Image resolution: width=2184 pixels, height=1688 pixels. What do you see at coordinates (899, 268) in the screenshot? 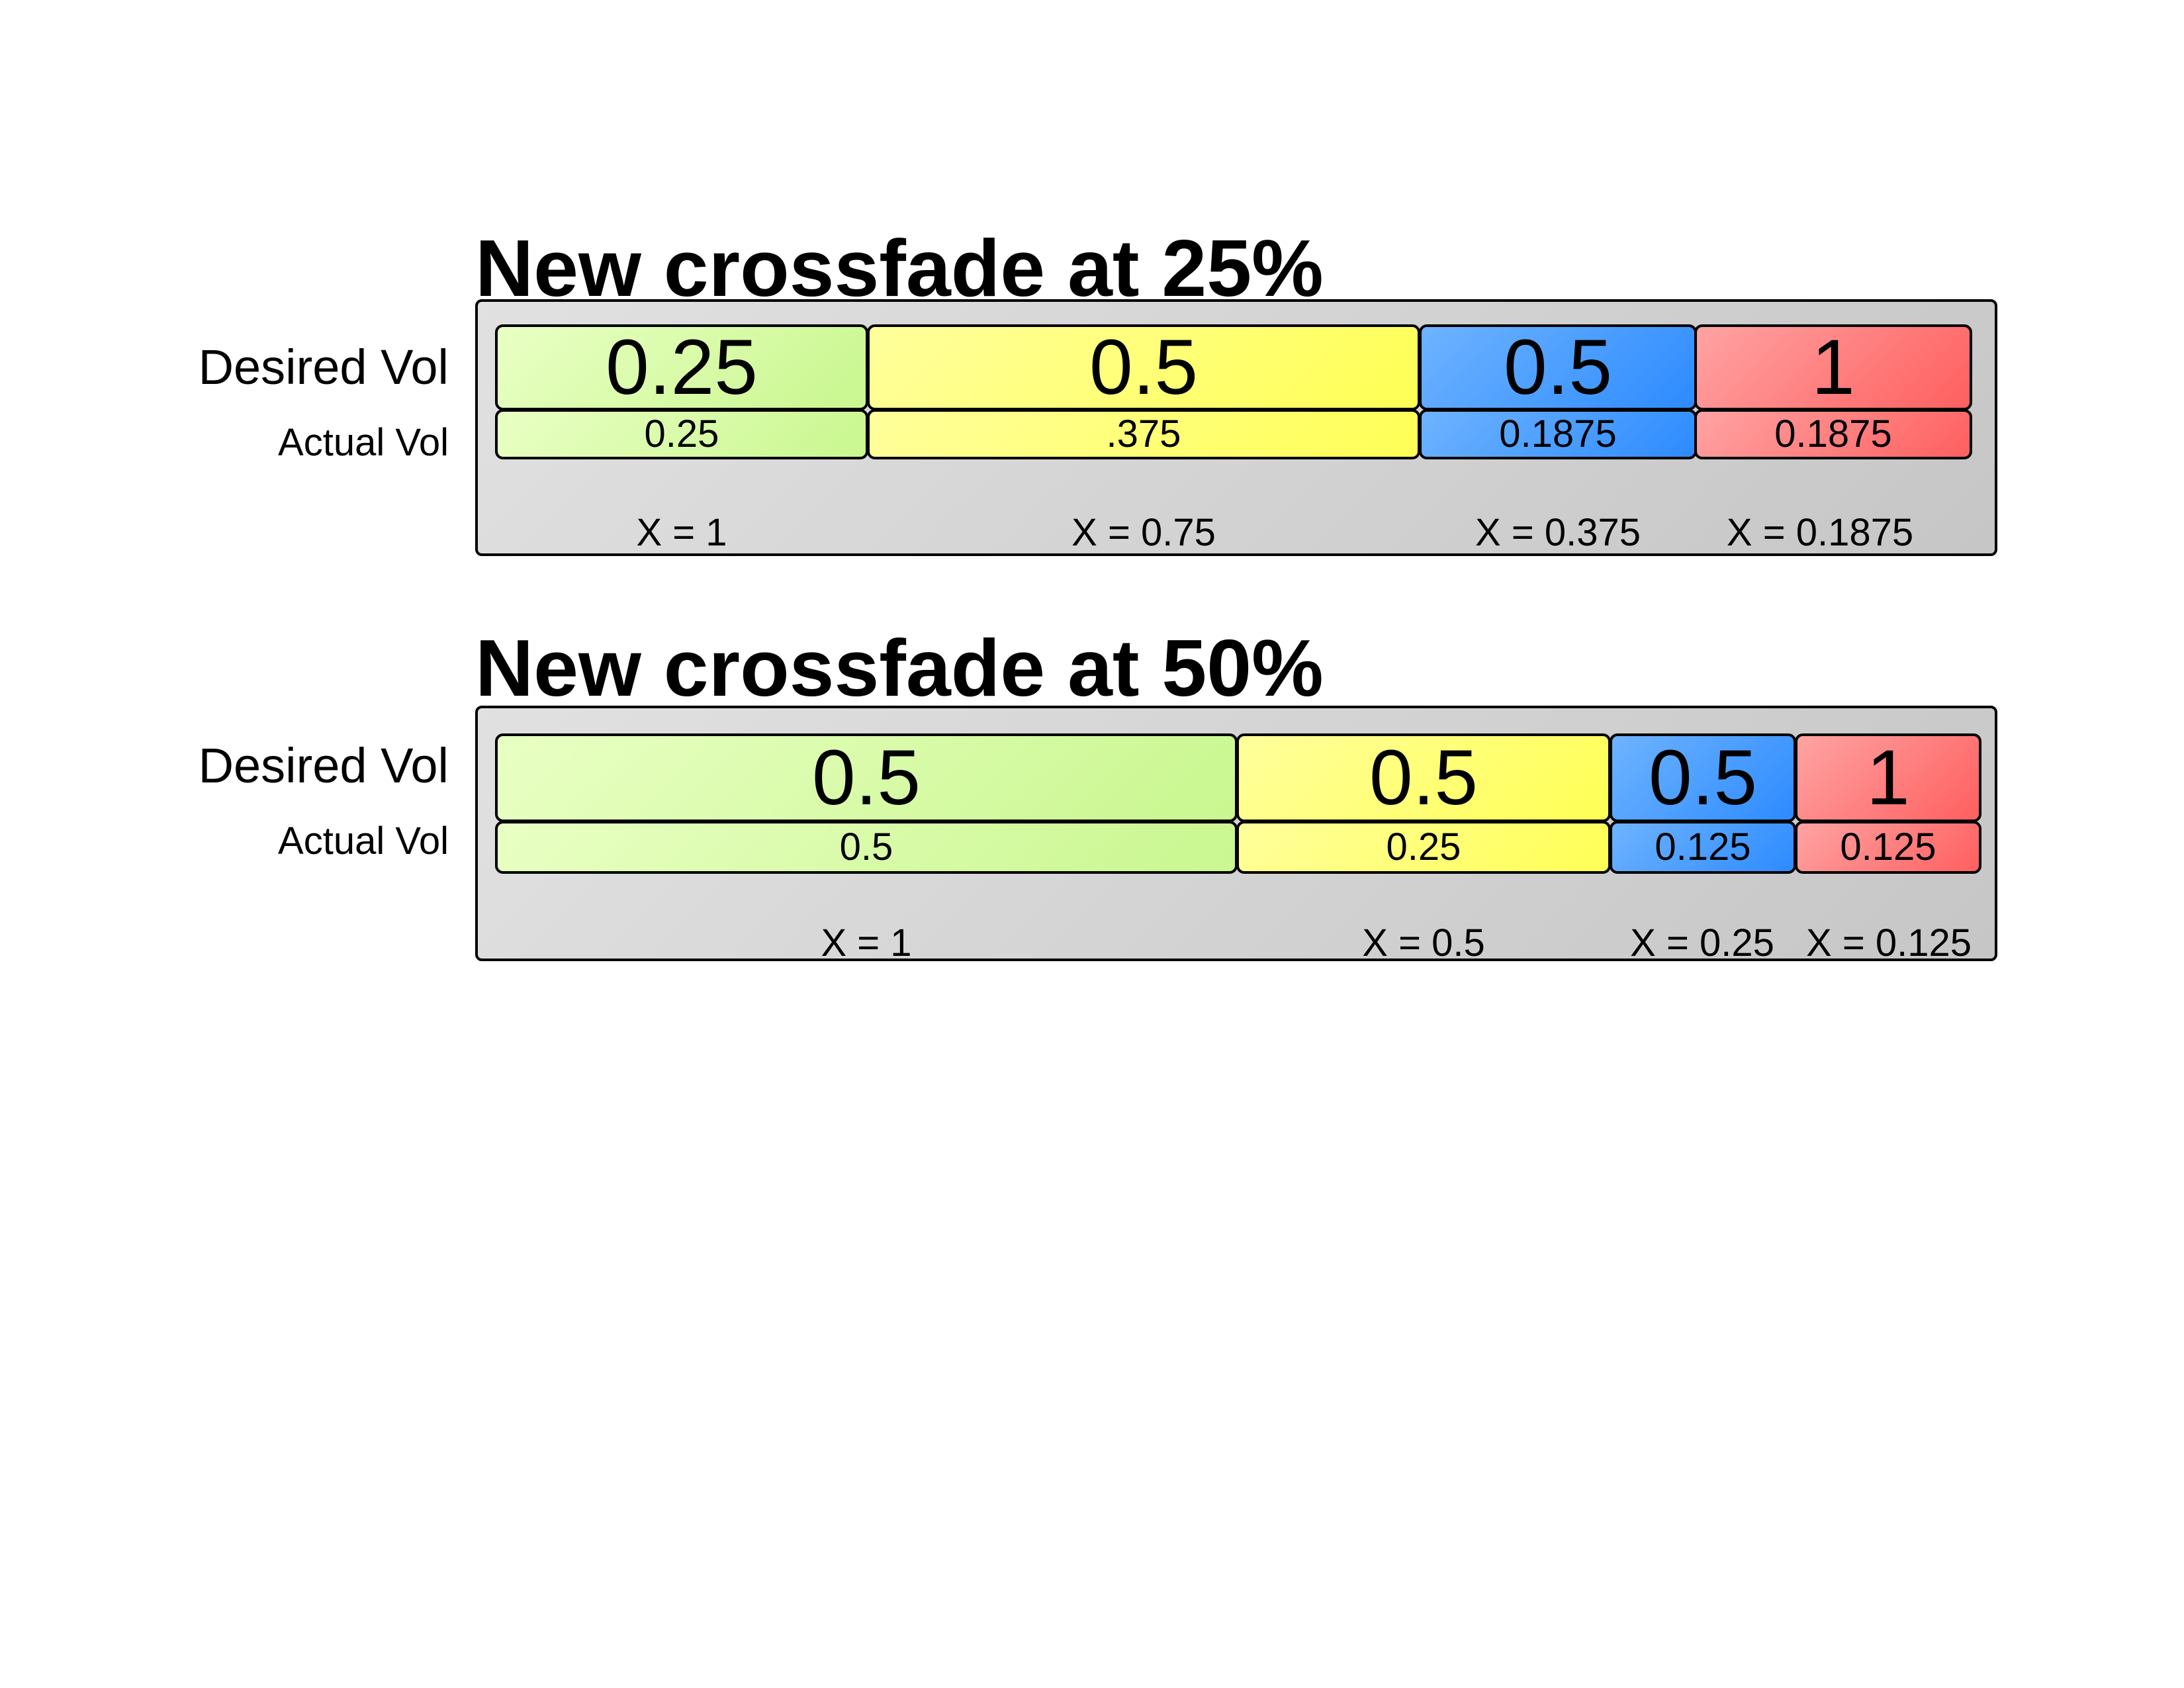
I see `section-title-25: New crossfade at 25%` at bounding box center [899, 268].